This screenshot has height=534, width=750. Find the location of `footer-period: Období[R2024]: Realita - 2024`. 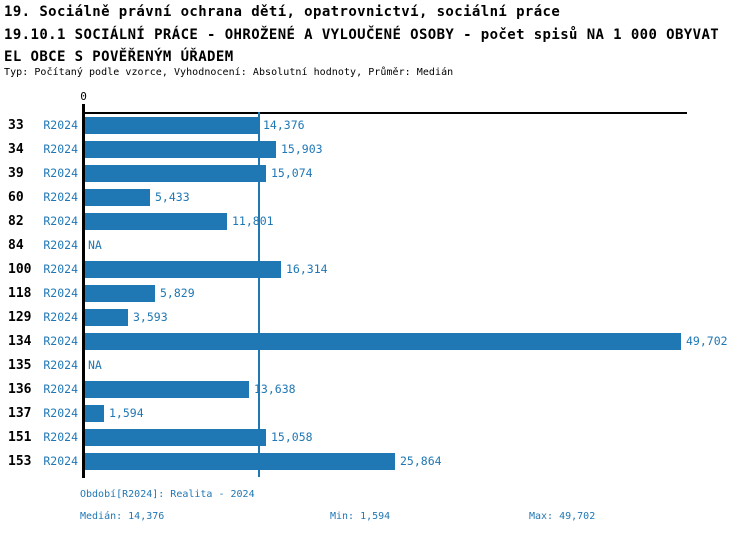

footer-period: Období[R2024]: Realita - 2024 is located at coordinates (167, 494).